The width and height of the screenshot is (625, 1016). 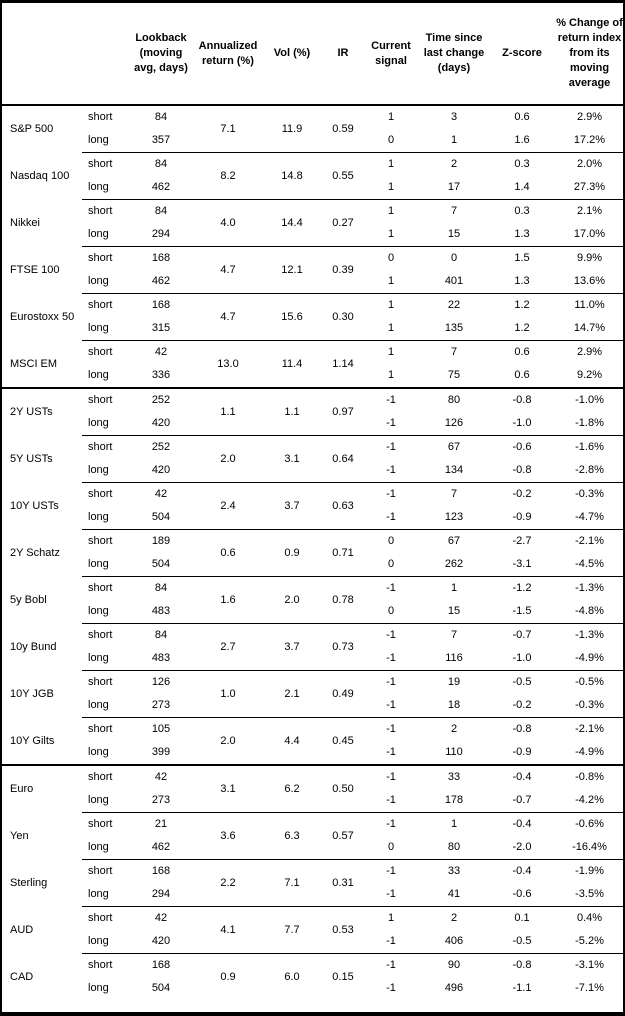 What do you see at coordinates (454, 752) in the screenshot?
I see `time-cell: 110` at bounding box center [454, 752].